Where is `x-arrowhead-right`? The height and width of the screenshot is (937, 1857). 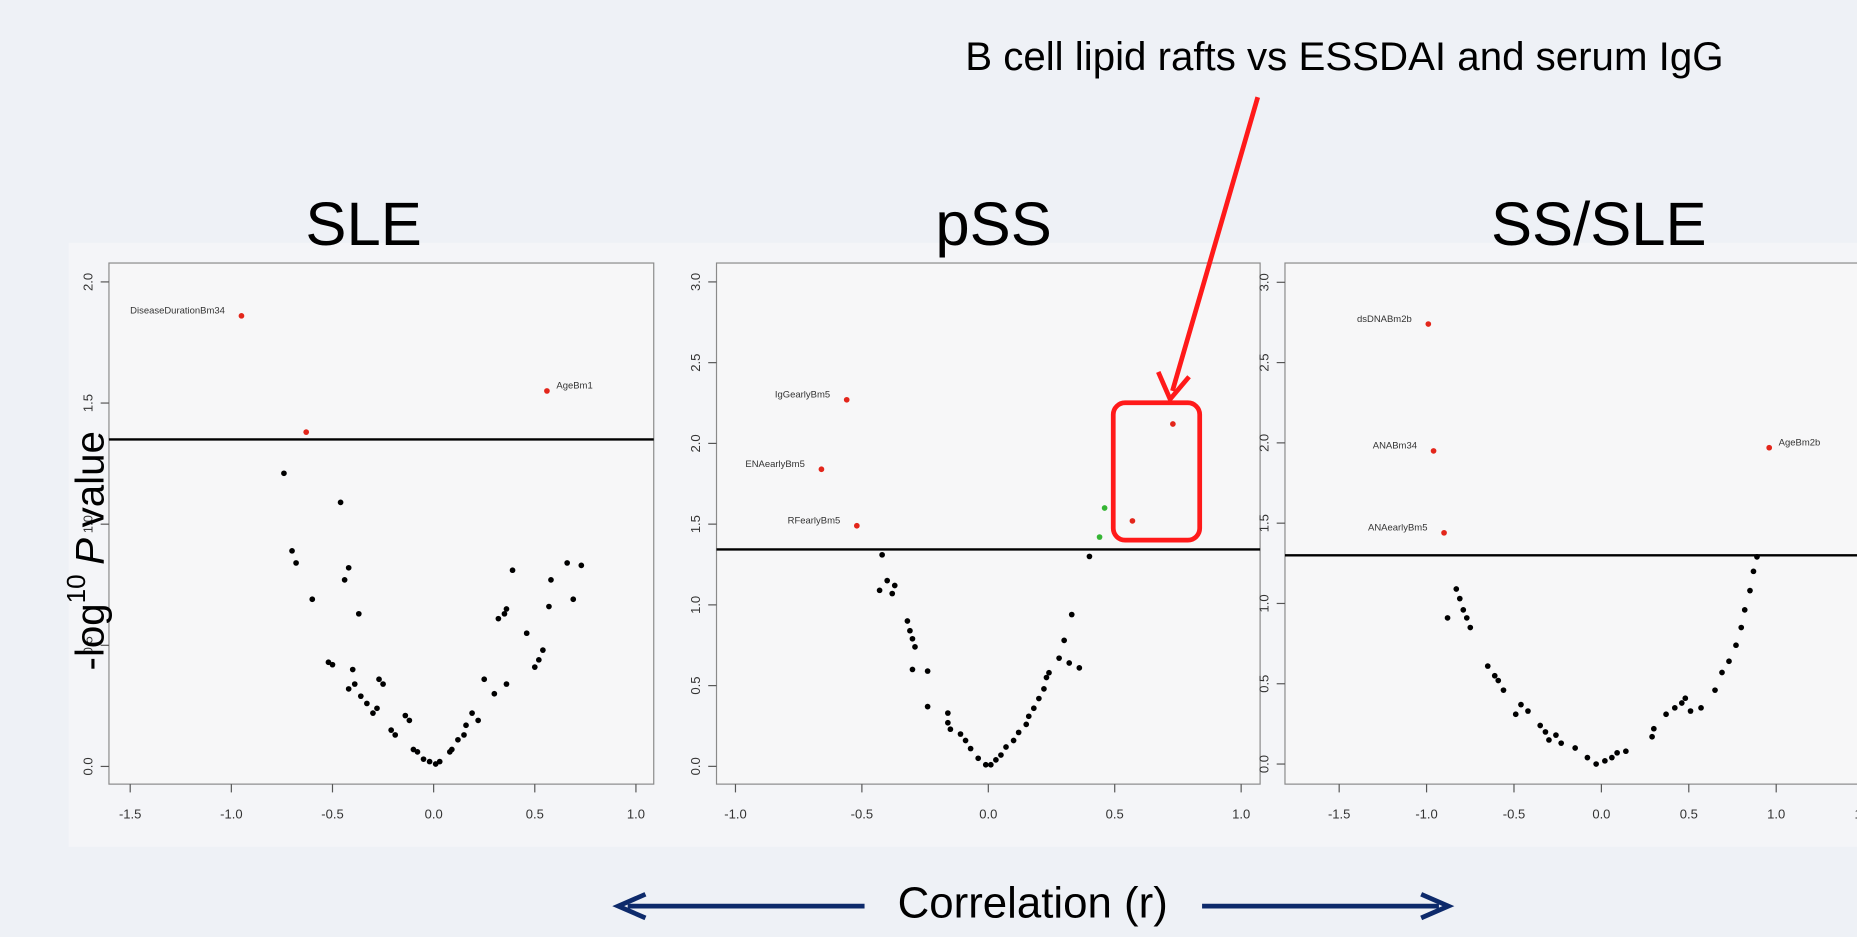
x-arrowhead-right is located at coordinates (1437, 906).